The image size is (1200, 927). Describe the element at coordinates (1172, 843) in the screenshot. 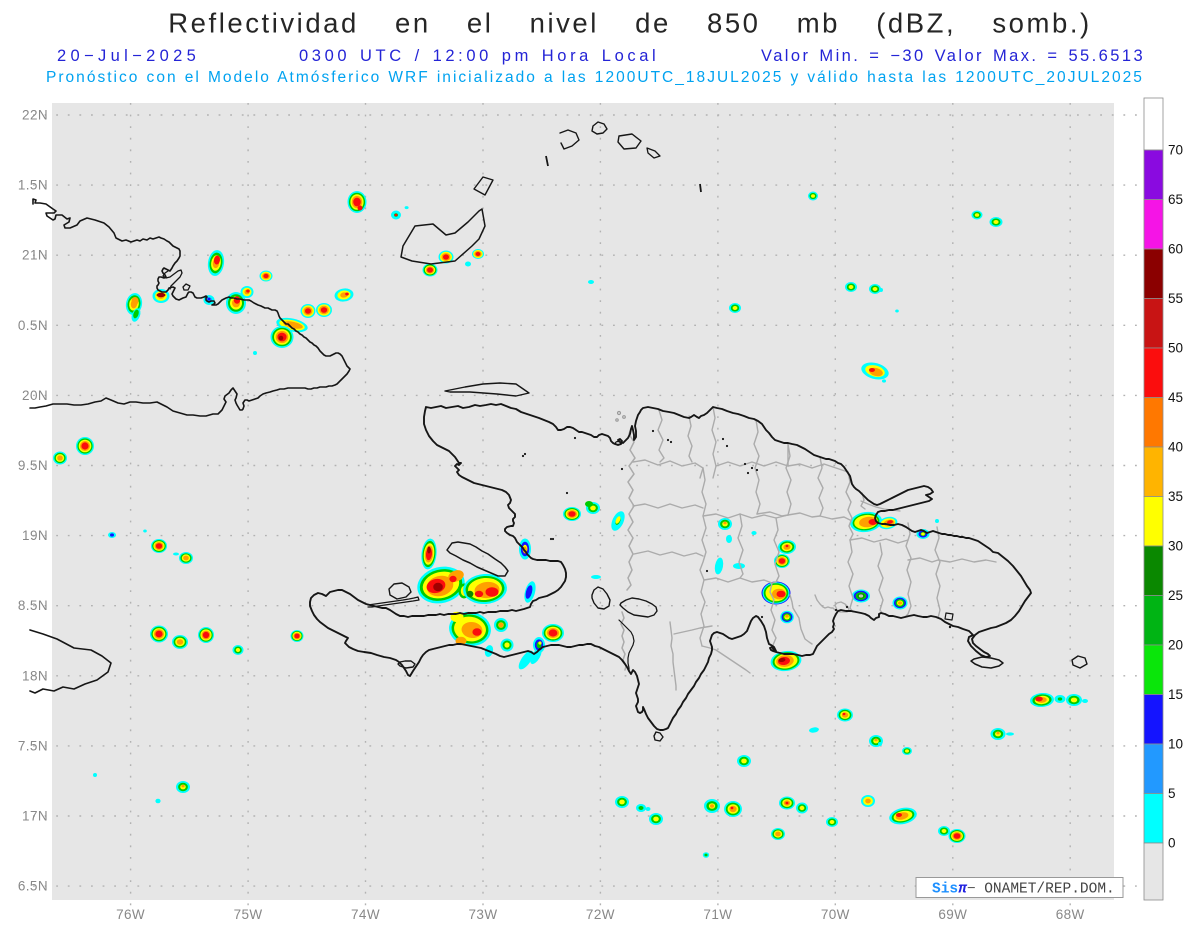

I see `svg-text: 0` at that location.